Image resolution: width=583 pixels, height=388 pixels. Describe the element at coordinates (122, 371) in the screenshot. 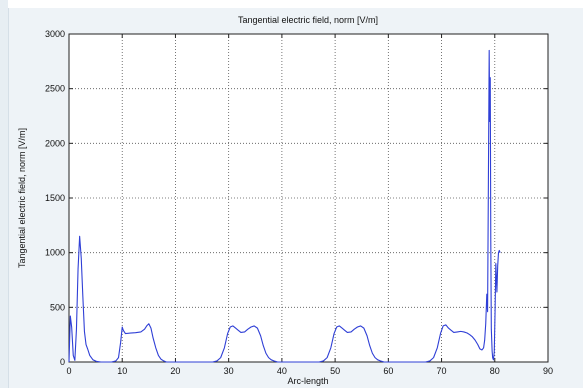

I see `x-tick-label: 10` at that location.